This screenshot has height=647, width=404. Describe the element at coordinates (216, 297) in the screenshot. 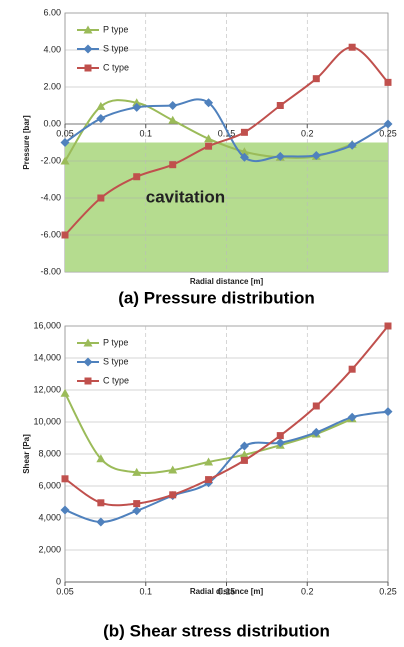

I see `caption: (a) Pressure distribution` at that location.